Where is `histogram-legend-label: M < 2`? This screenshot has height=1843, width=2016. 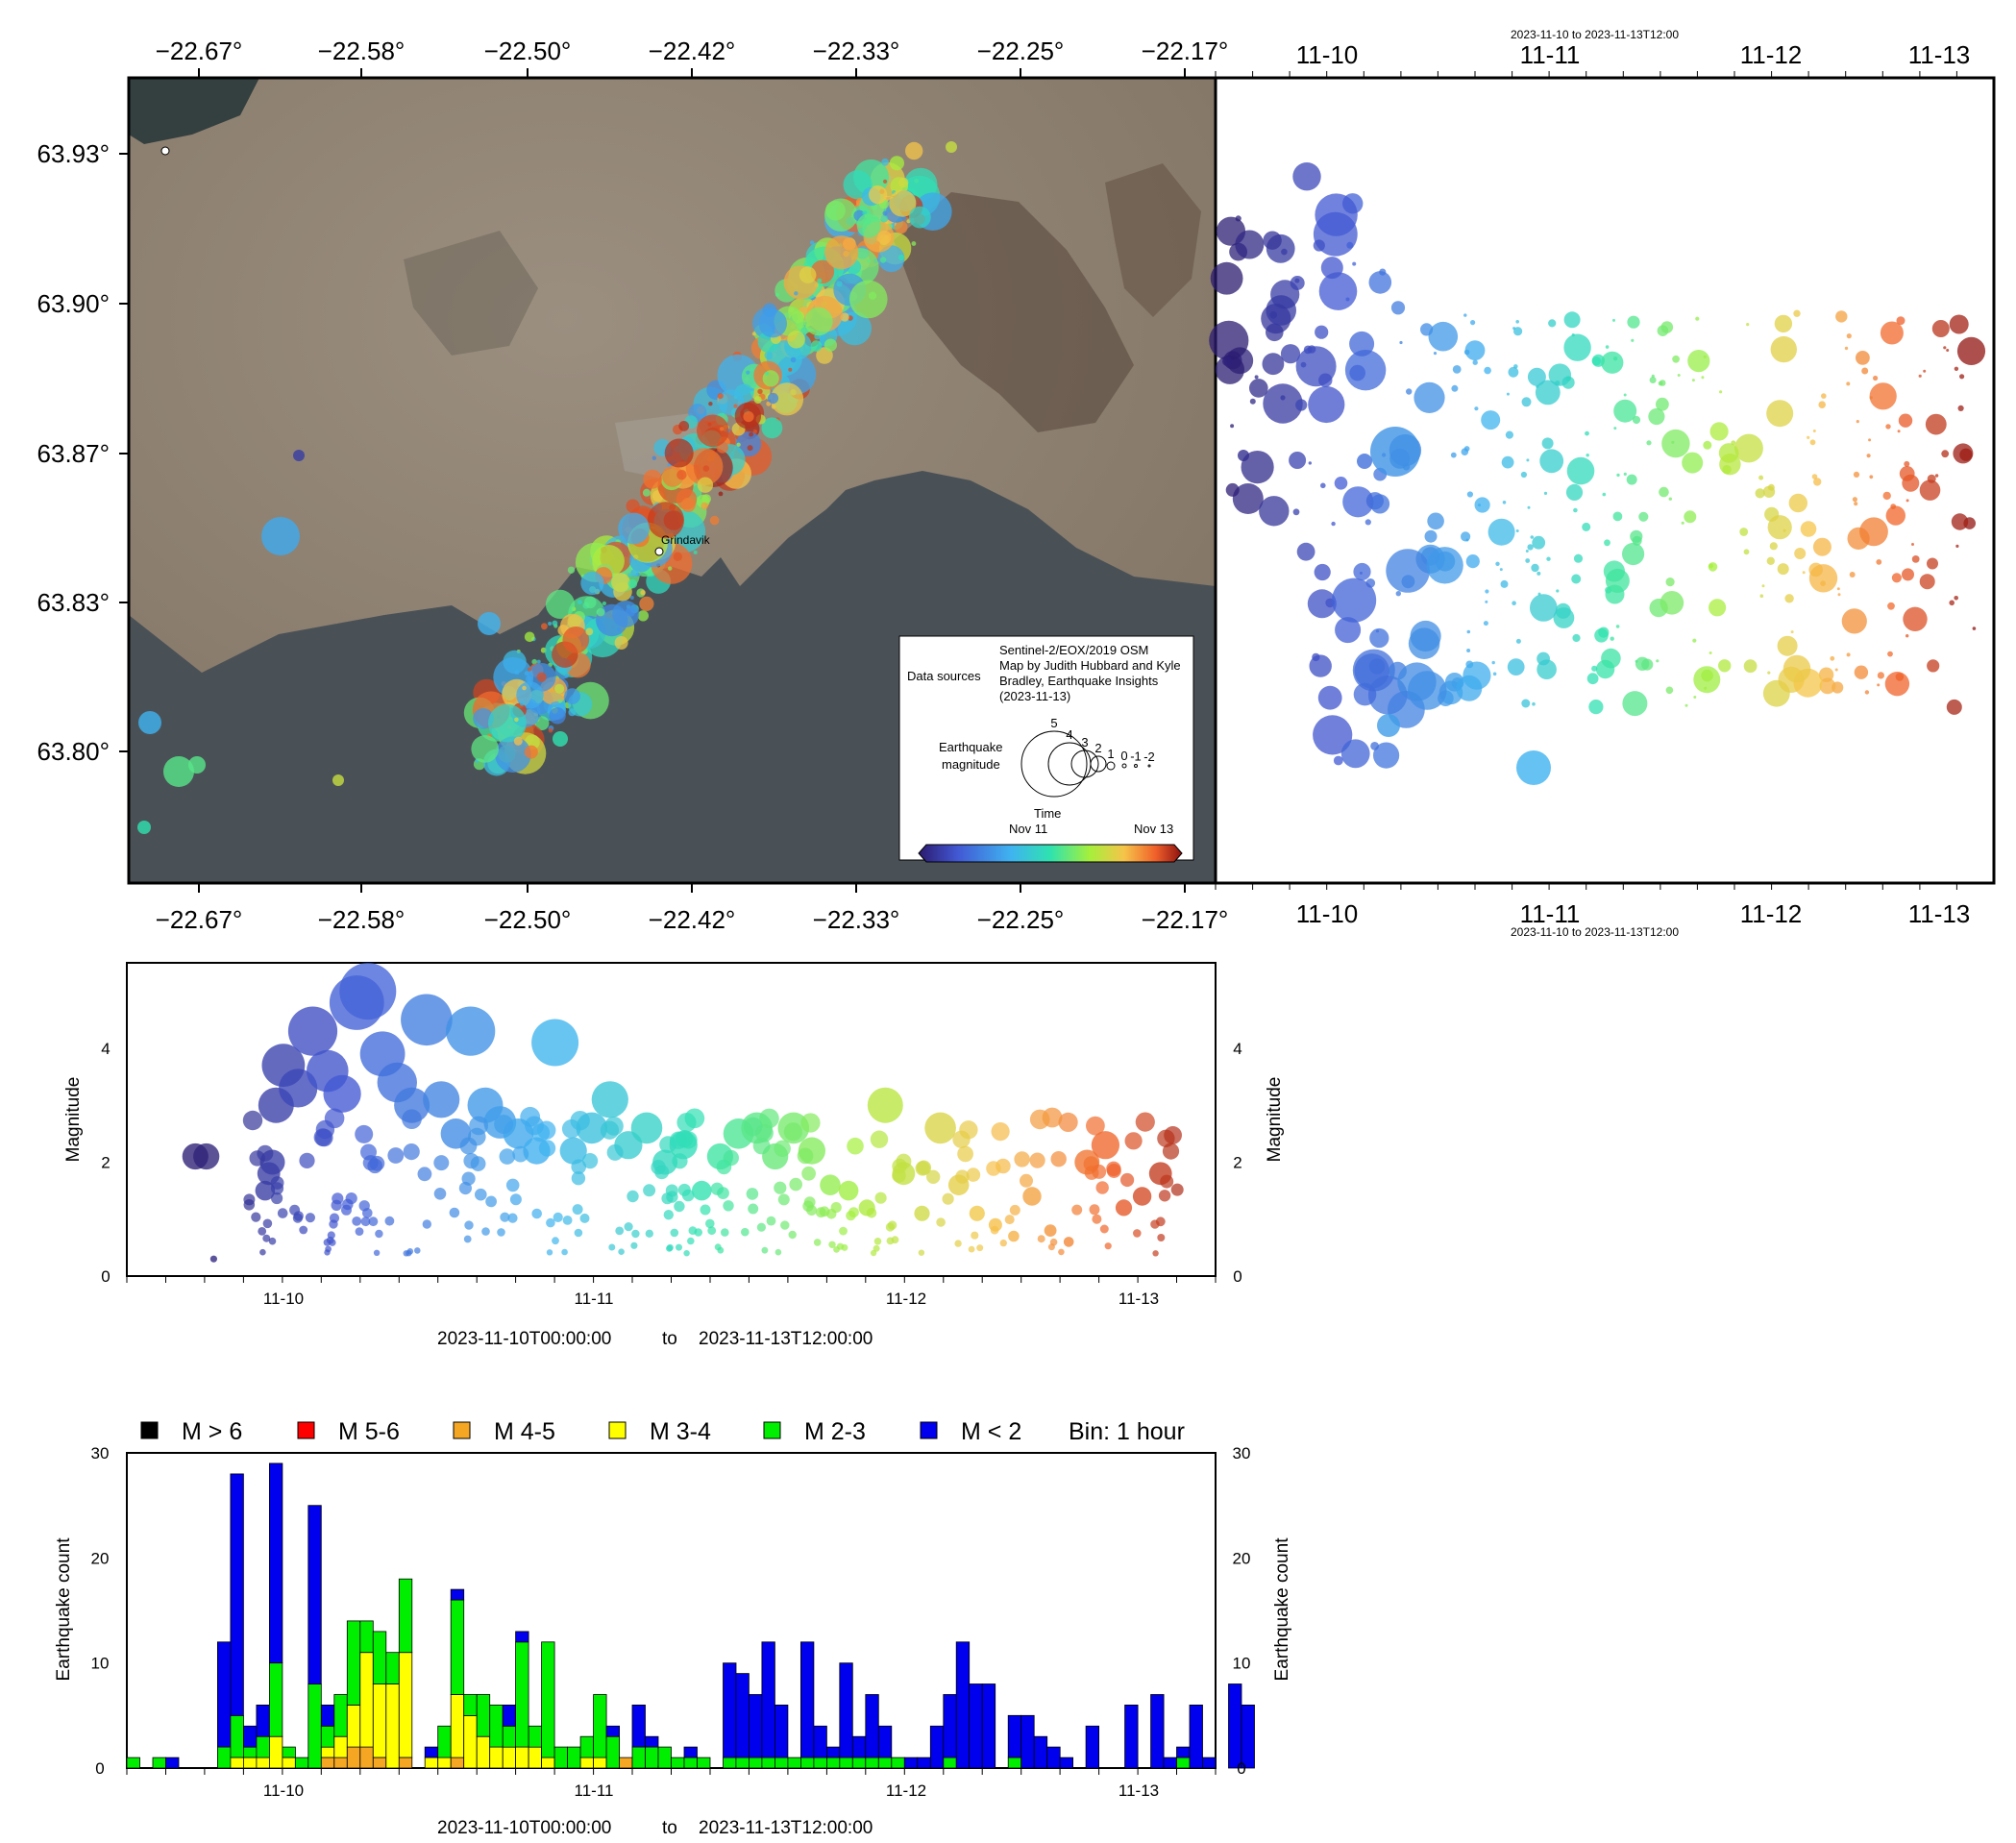 histogram-legend-label: M < 2 is located at coordinates (991, 1431).